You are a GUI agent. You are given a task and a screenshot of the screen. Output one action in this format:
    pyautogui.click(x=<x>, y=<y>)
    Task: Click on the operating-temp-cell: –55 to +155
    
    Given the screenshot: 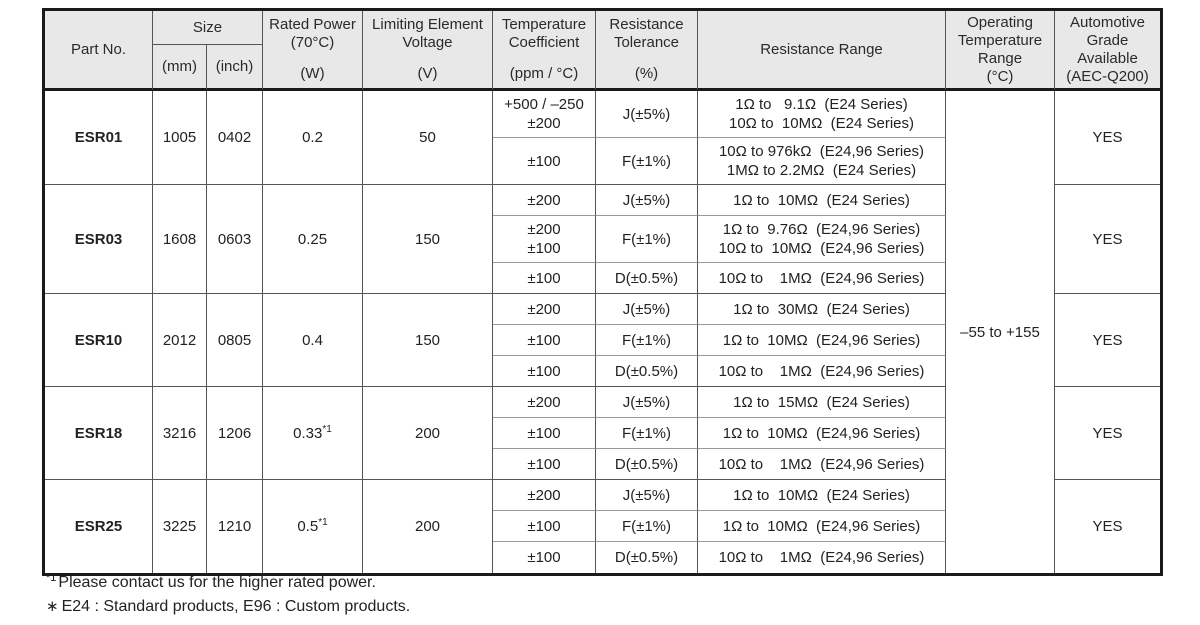 What is the action you would take?
    pyautogui.click(x=1000, y=332)
    